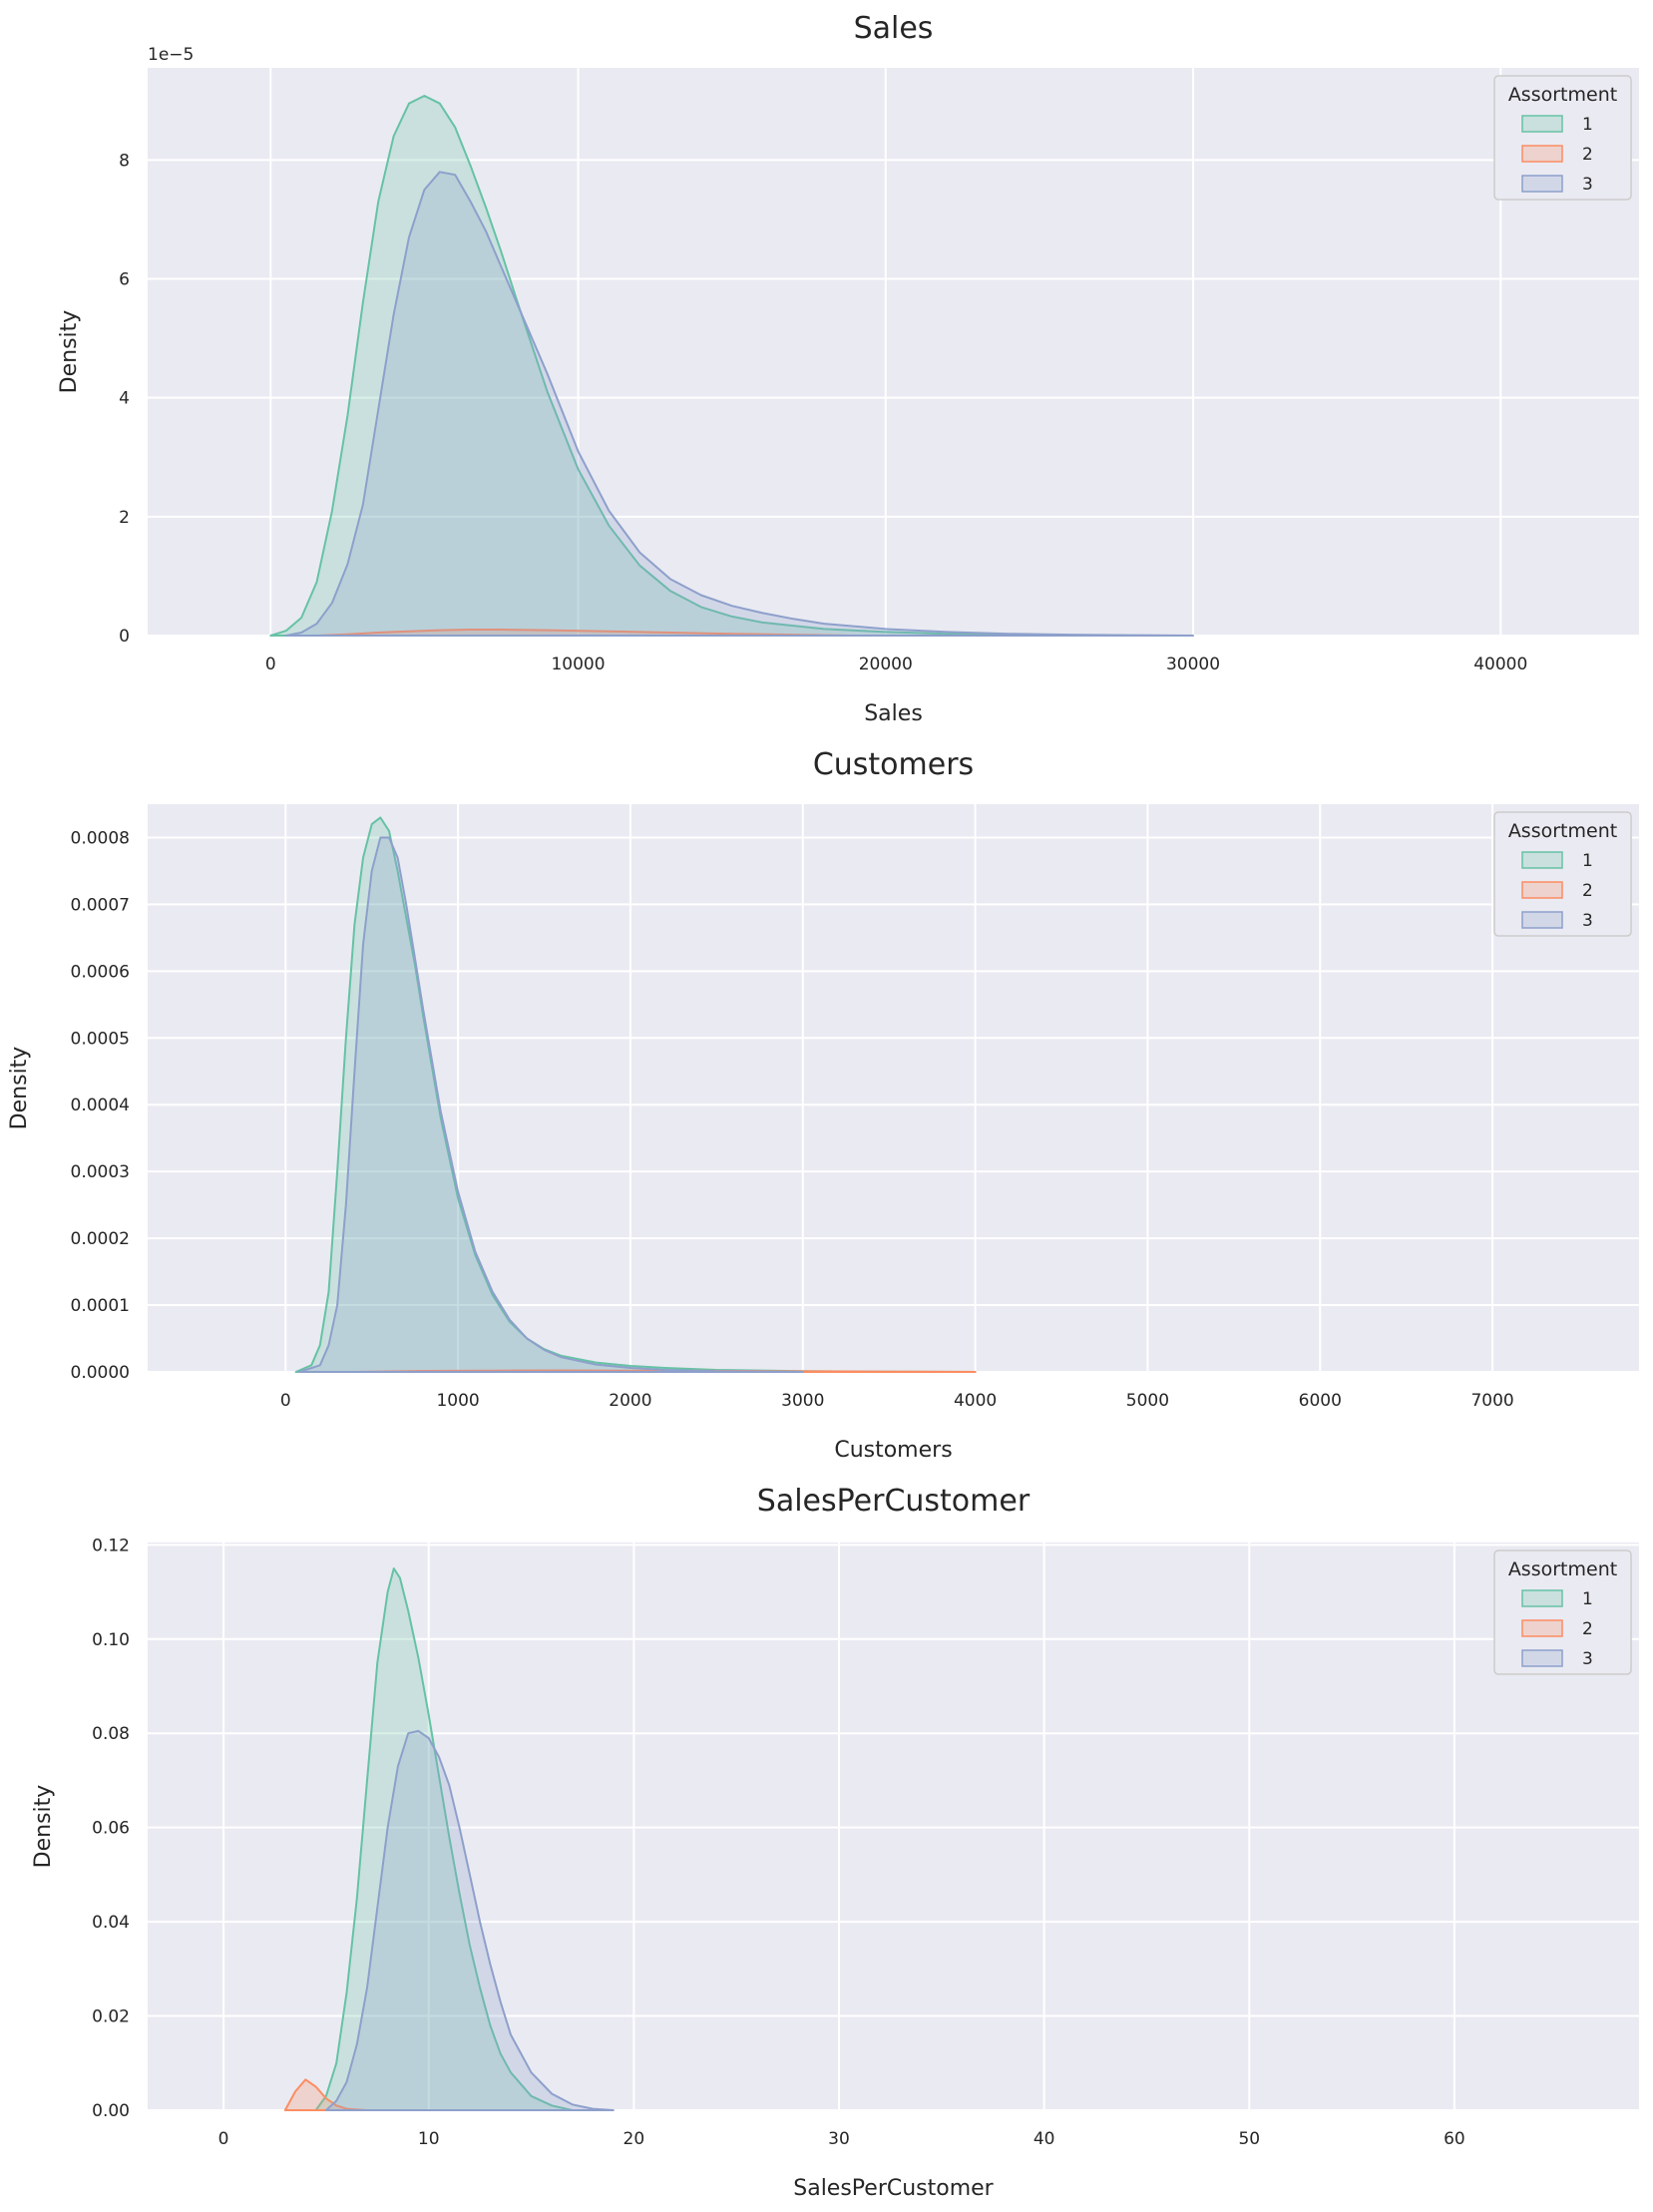 Image resolution: width=1653 pixels, height=2212 pixels. I want to click on x-tick-label: 7000, so click(1491, 1401).